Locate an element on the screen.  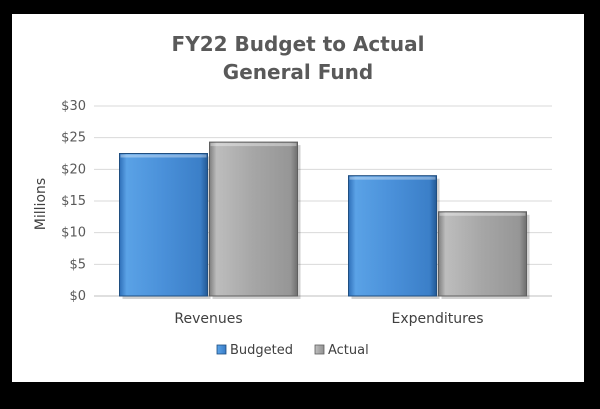
legend-label-actual: Actual is located at coordinates (348, 350).